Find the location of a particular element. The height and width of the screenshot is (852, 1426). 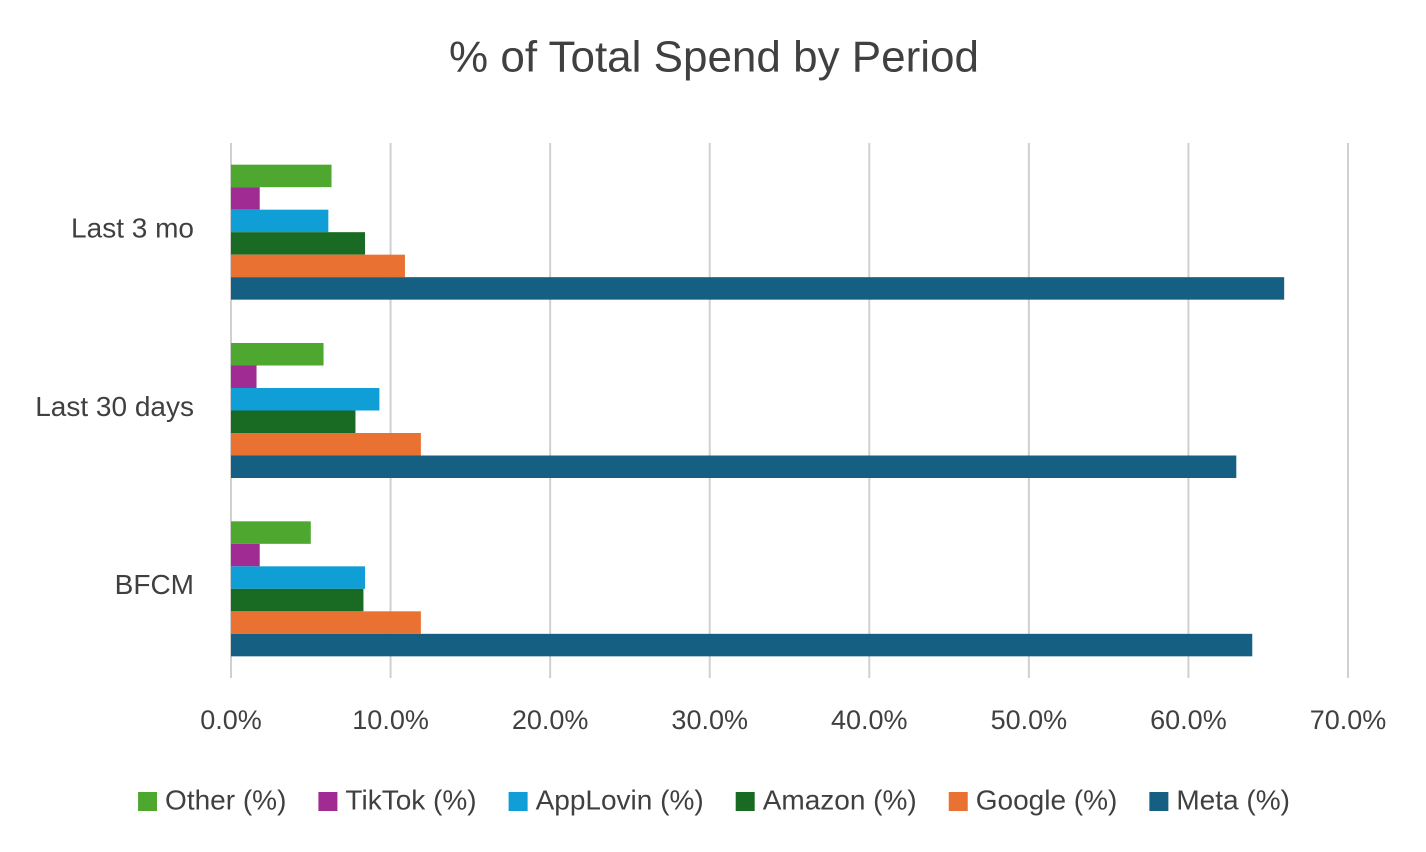

legend-label: TikTok (%) is located at coordinates (410, 799).